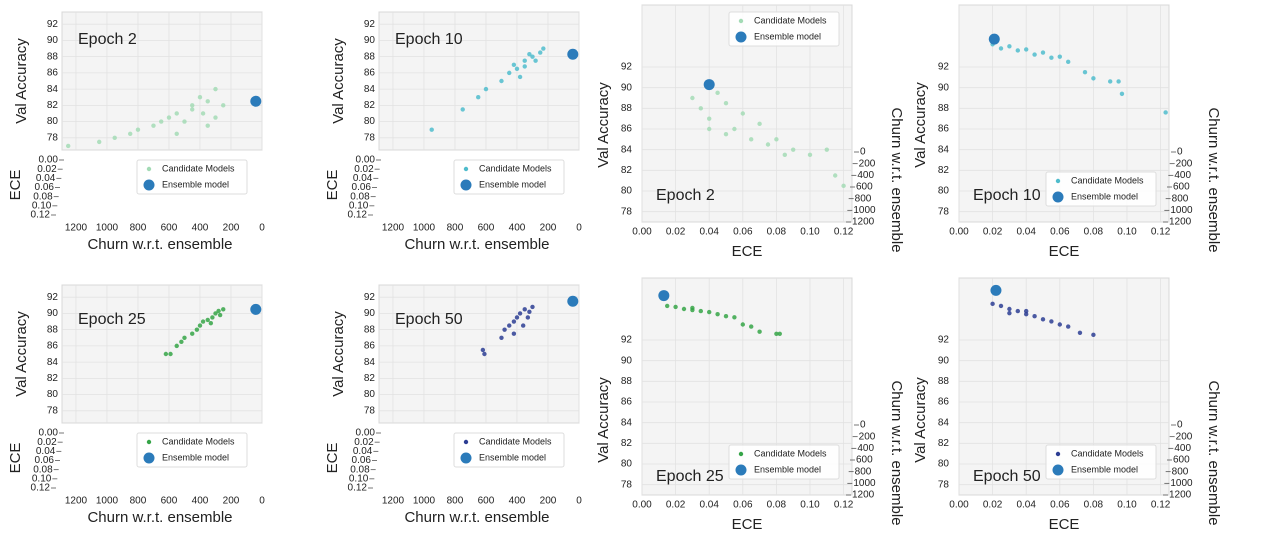  Describe the element at coordinates (810, 505) in the screenshot. I see `x-tick-label: 0.10` at that location.